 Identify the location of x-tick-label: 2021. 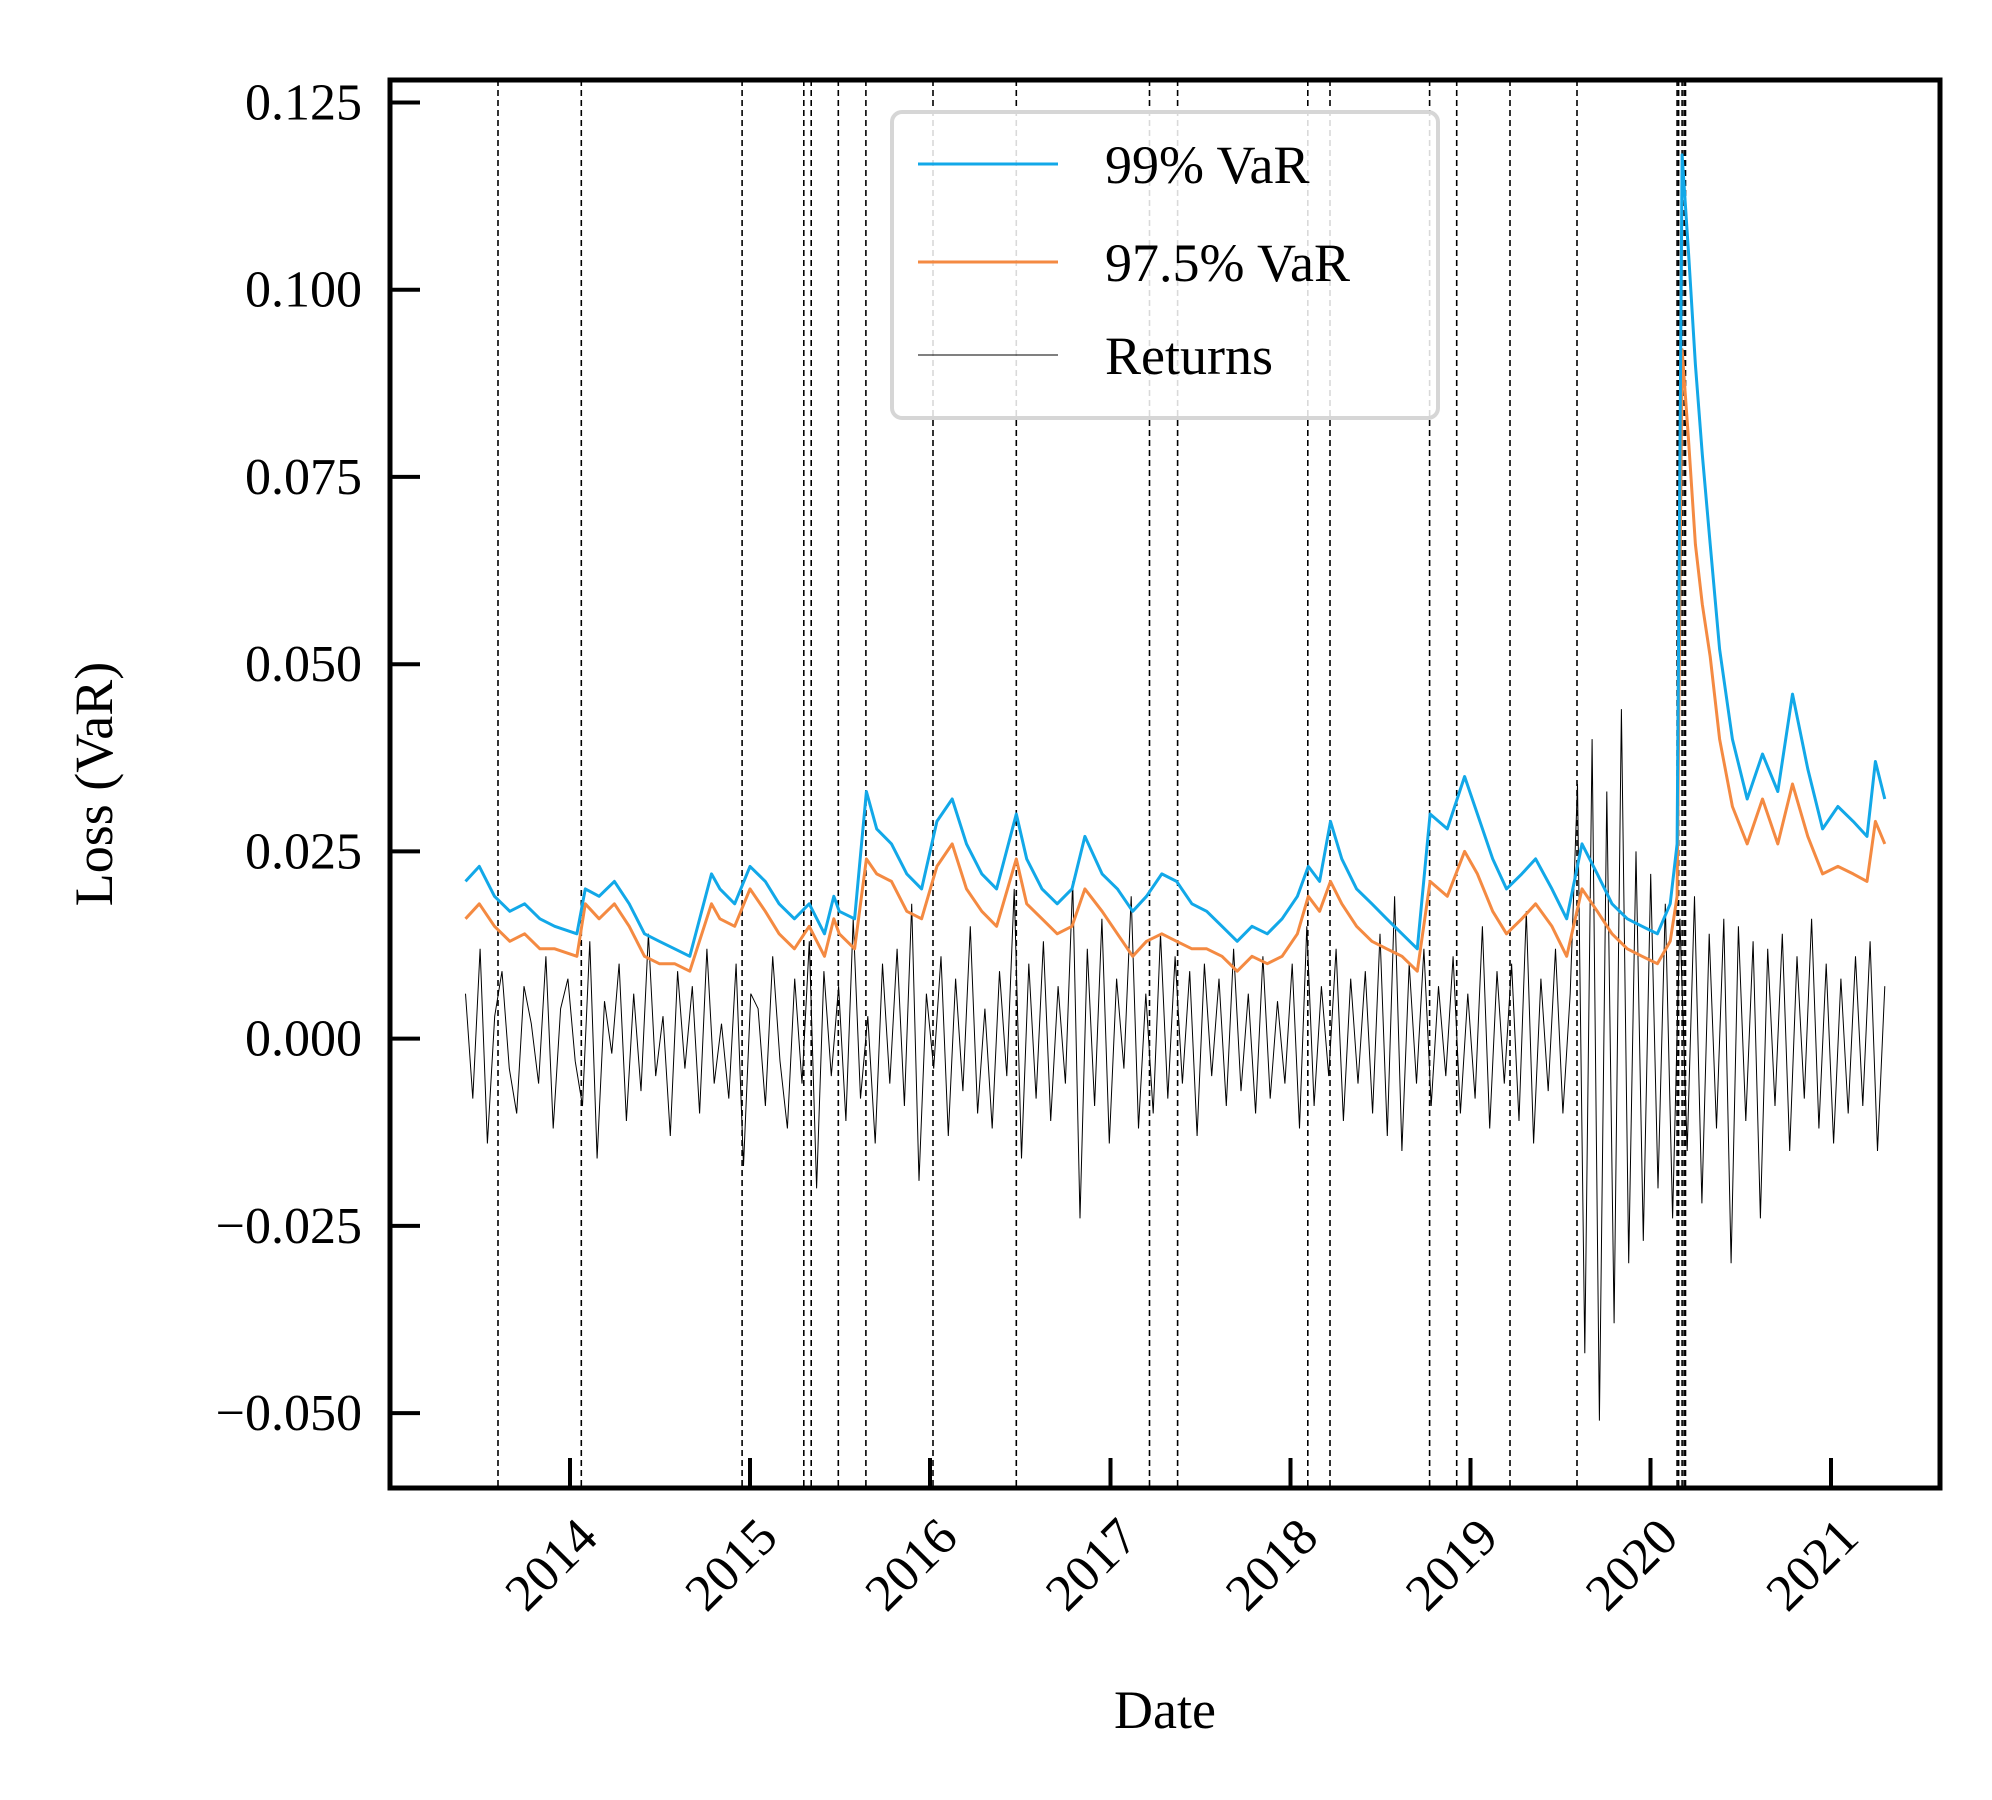
(1813, 1565).